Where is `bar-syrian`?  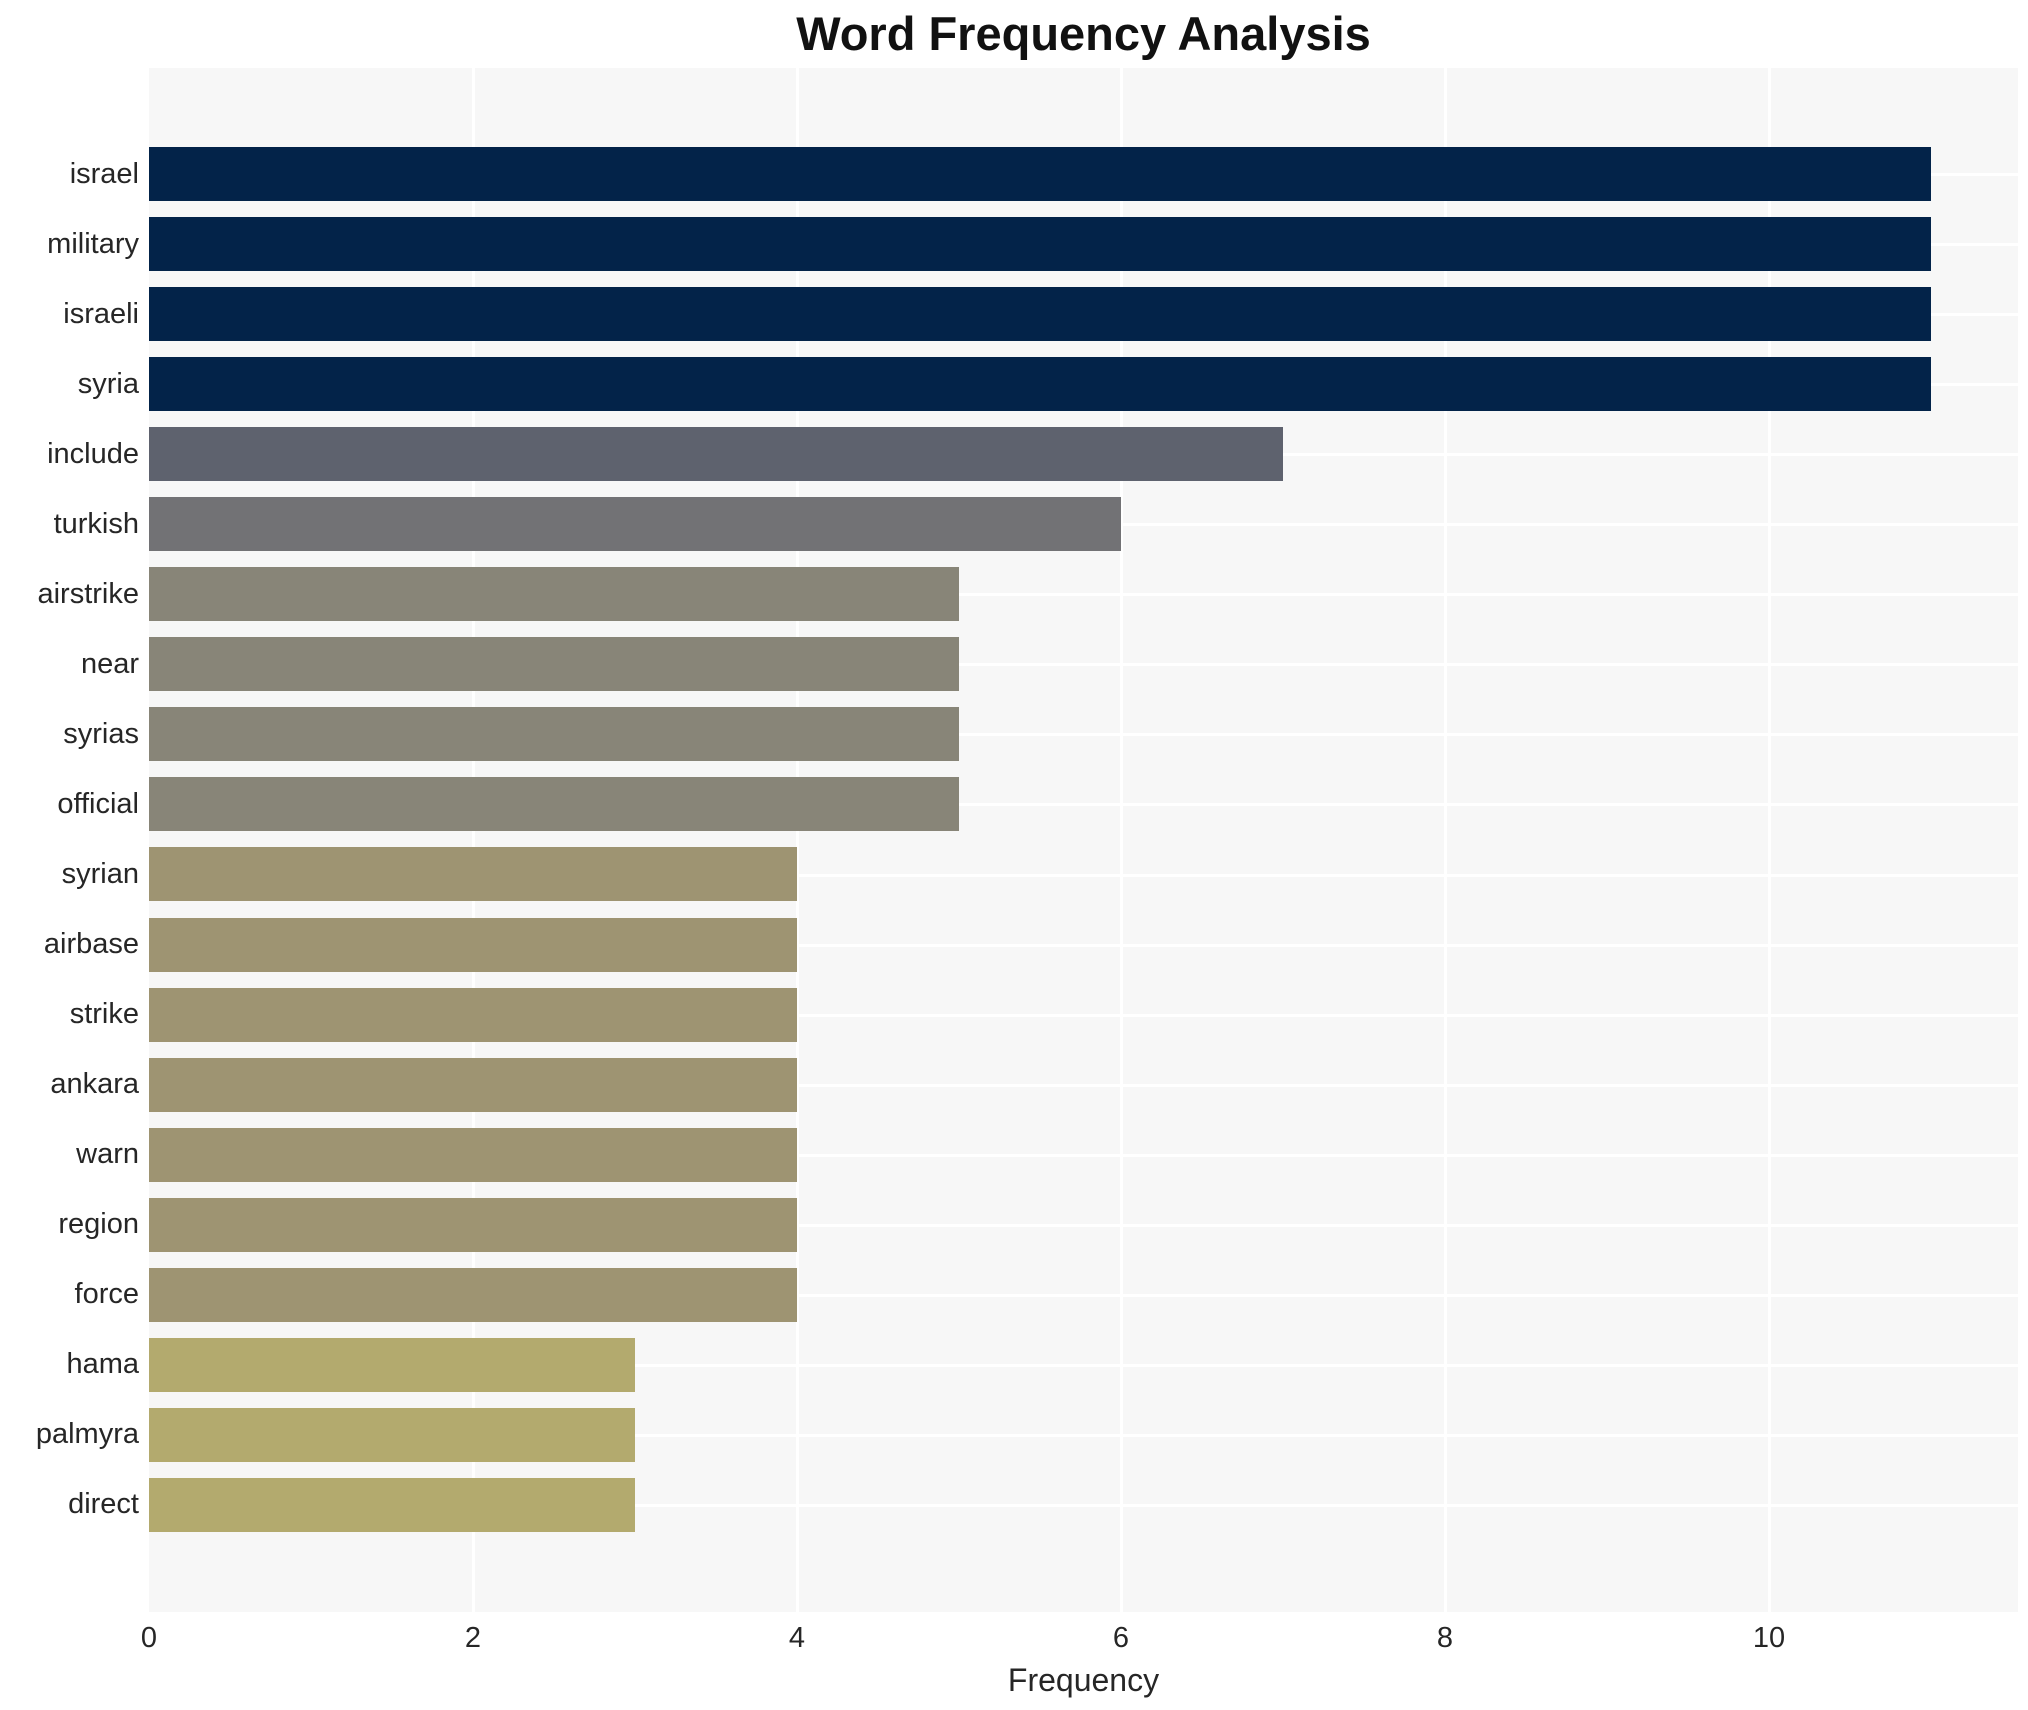 bar-syrian is located at coordinates (473, 874).